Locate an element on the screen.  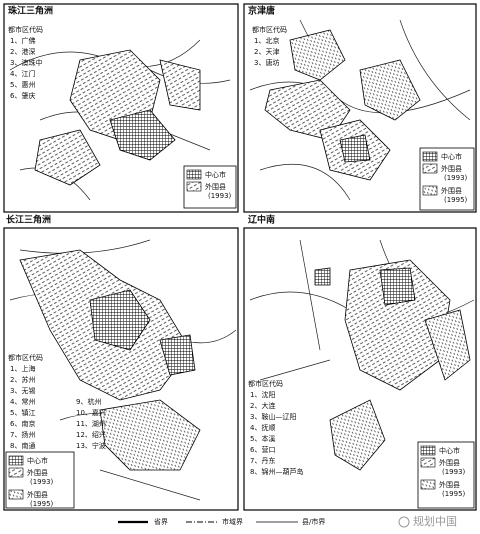
metro-code: 7、丹东 is located at coordinates (262, 460).